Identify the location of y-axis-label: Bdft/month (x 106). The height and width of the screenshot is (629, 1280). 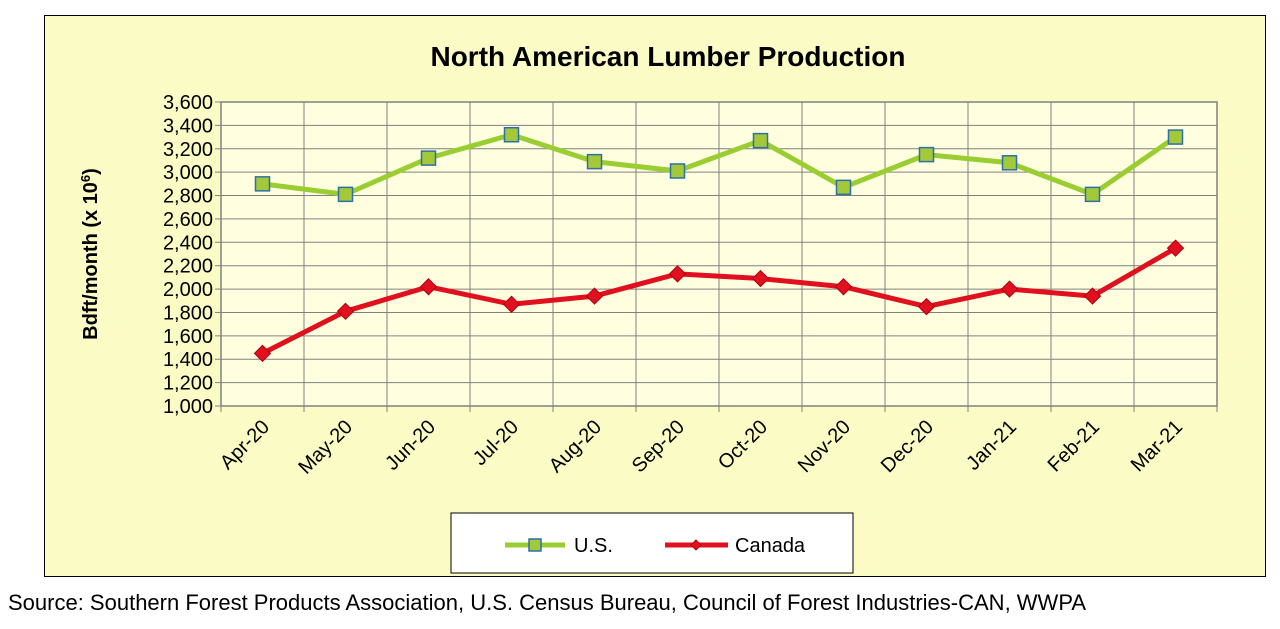
(90, 254).